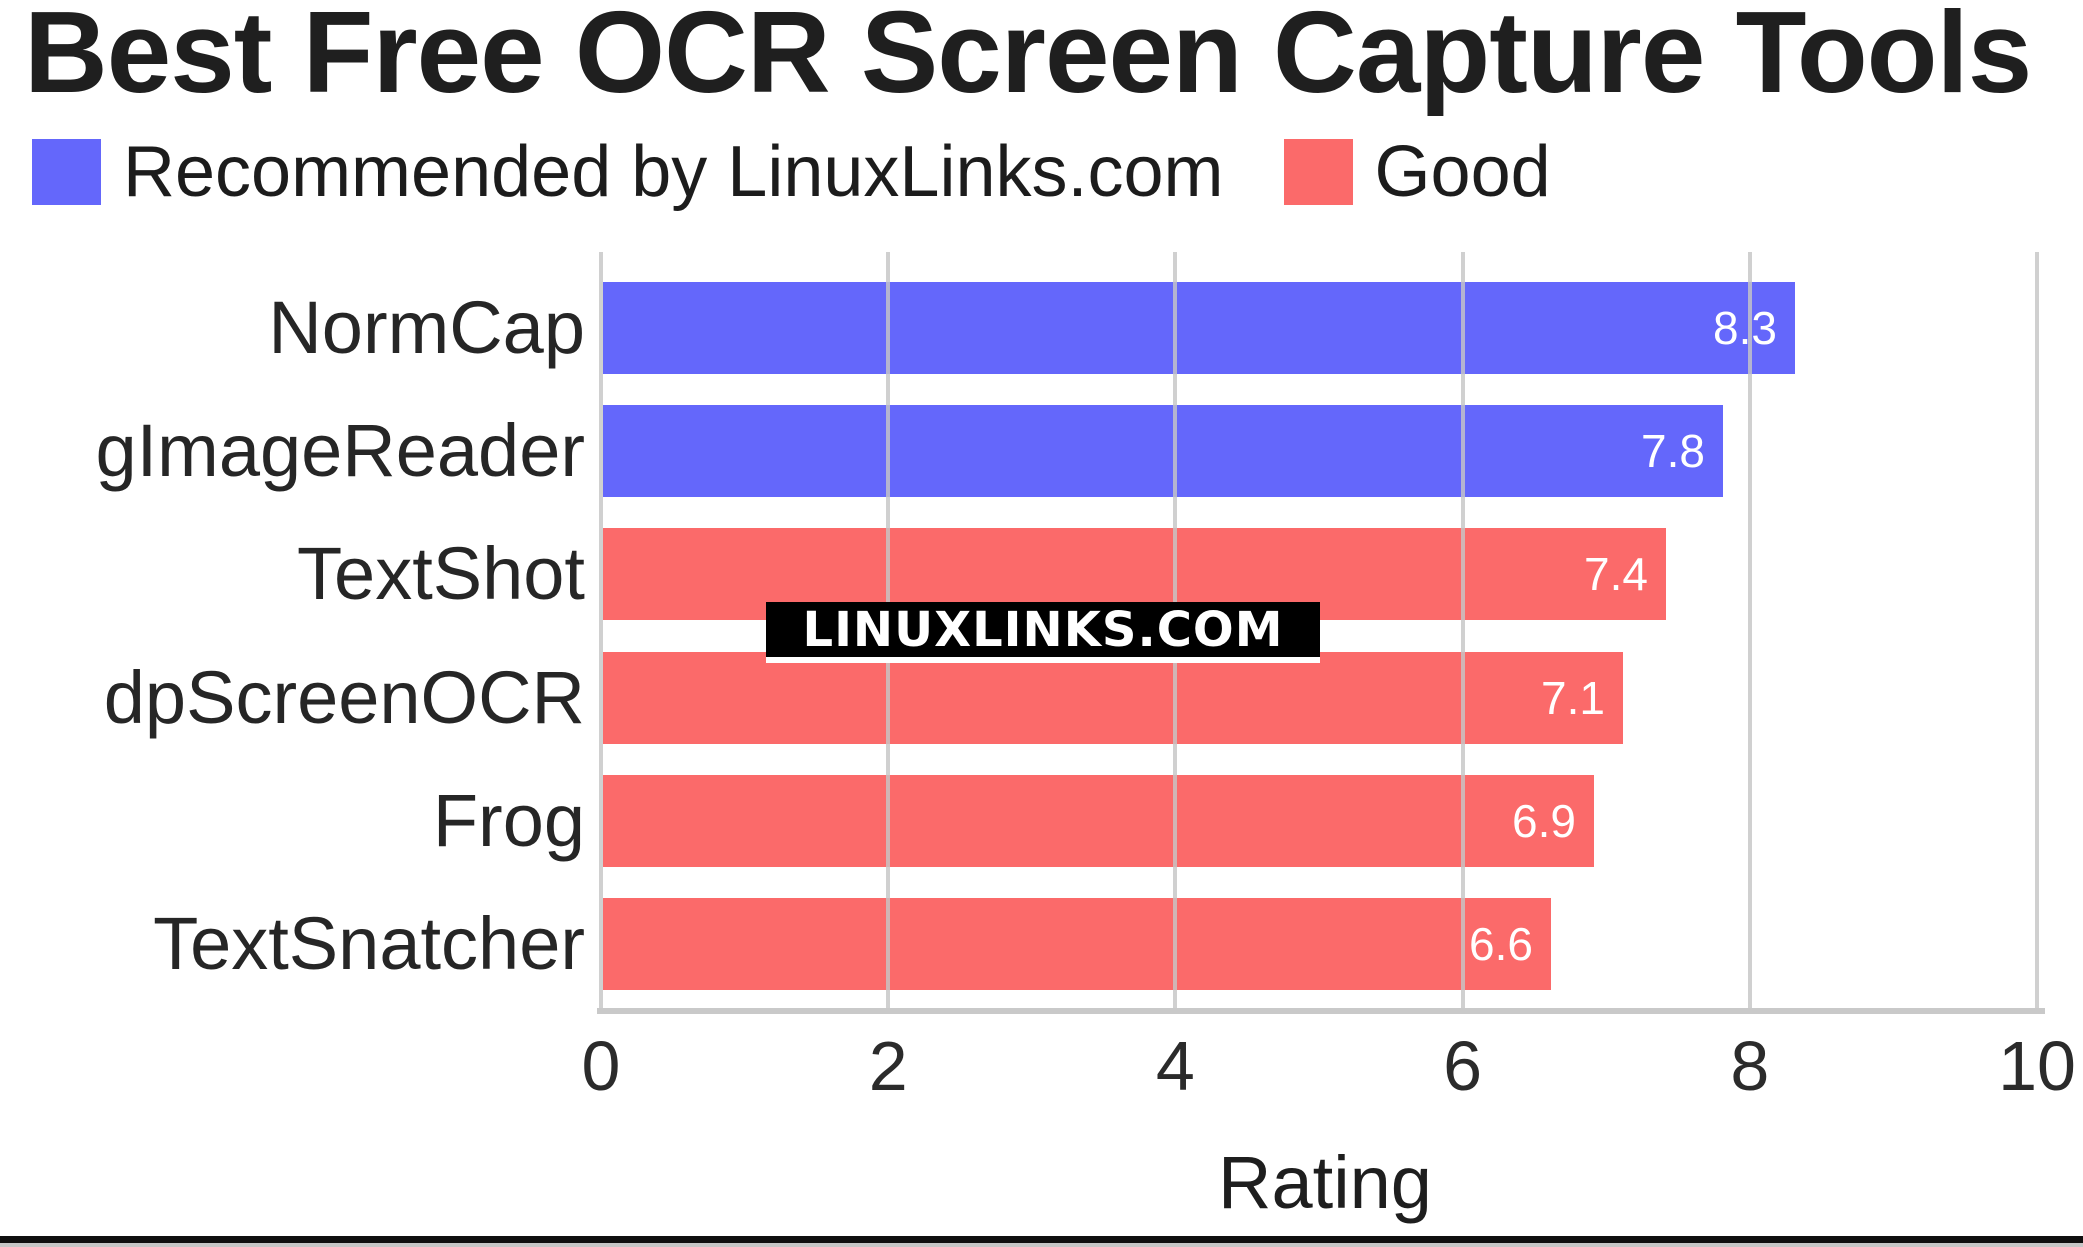 The image size is (2083, 1247). I want to click on bar-gimagereader, so click(1163, 451).